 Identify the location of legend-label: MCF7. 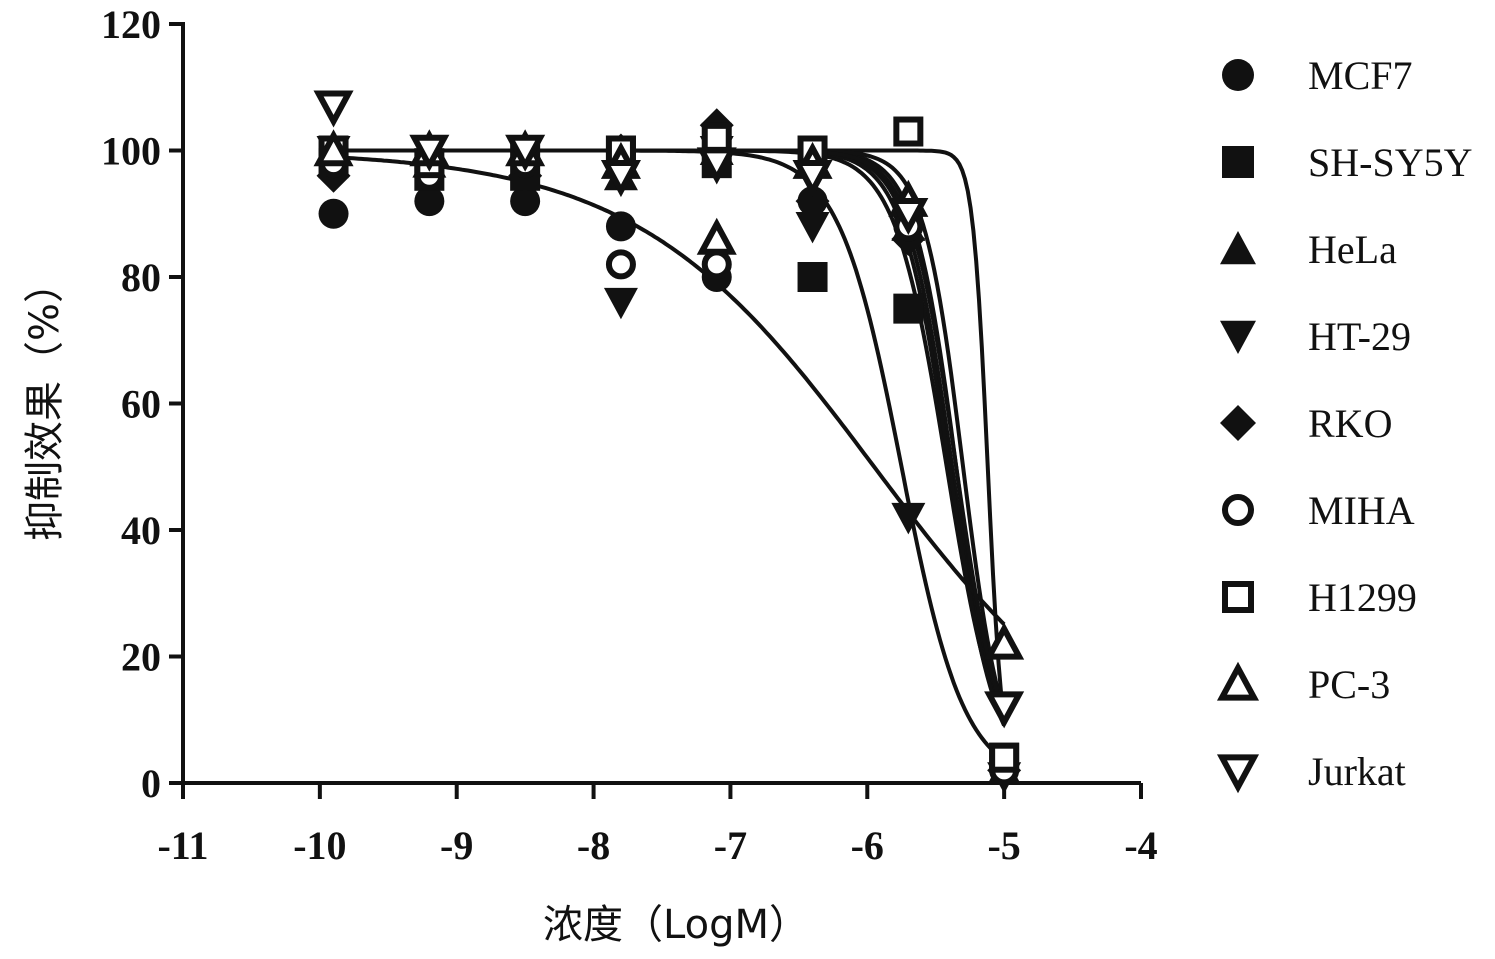
(1360, 75).